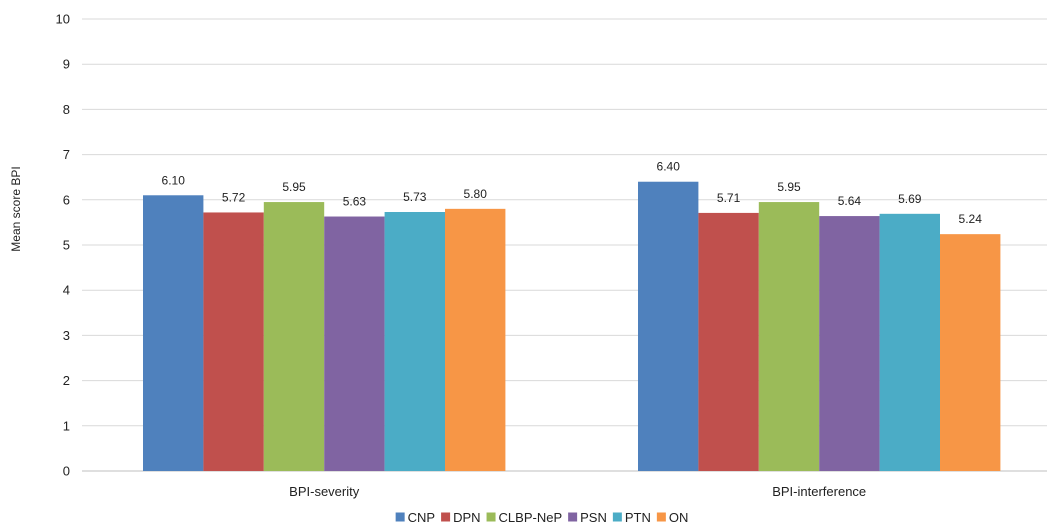  What do you see at coordinates (466, 517) in the screenshot?
I see `legend-label: DPN` at bounding box center [466, 517].